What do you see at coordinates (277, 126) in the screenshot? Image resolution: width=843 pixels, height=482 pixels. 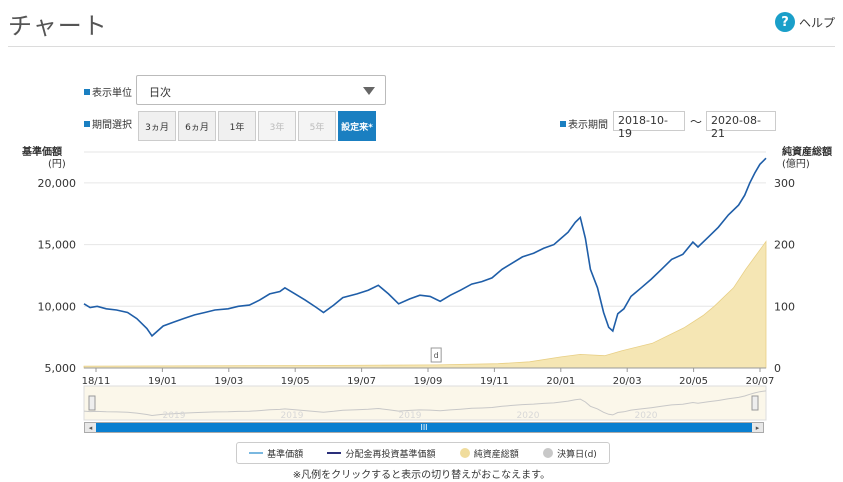 I see `period-button-3y: 3年` at bounding box center [277, 126].